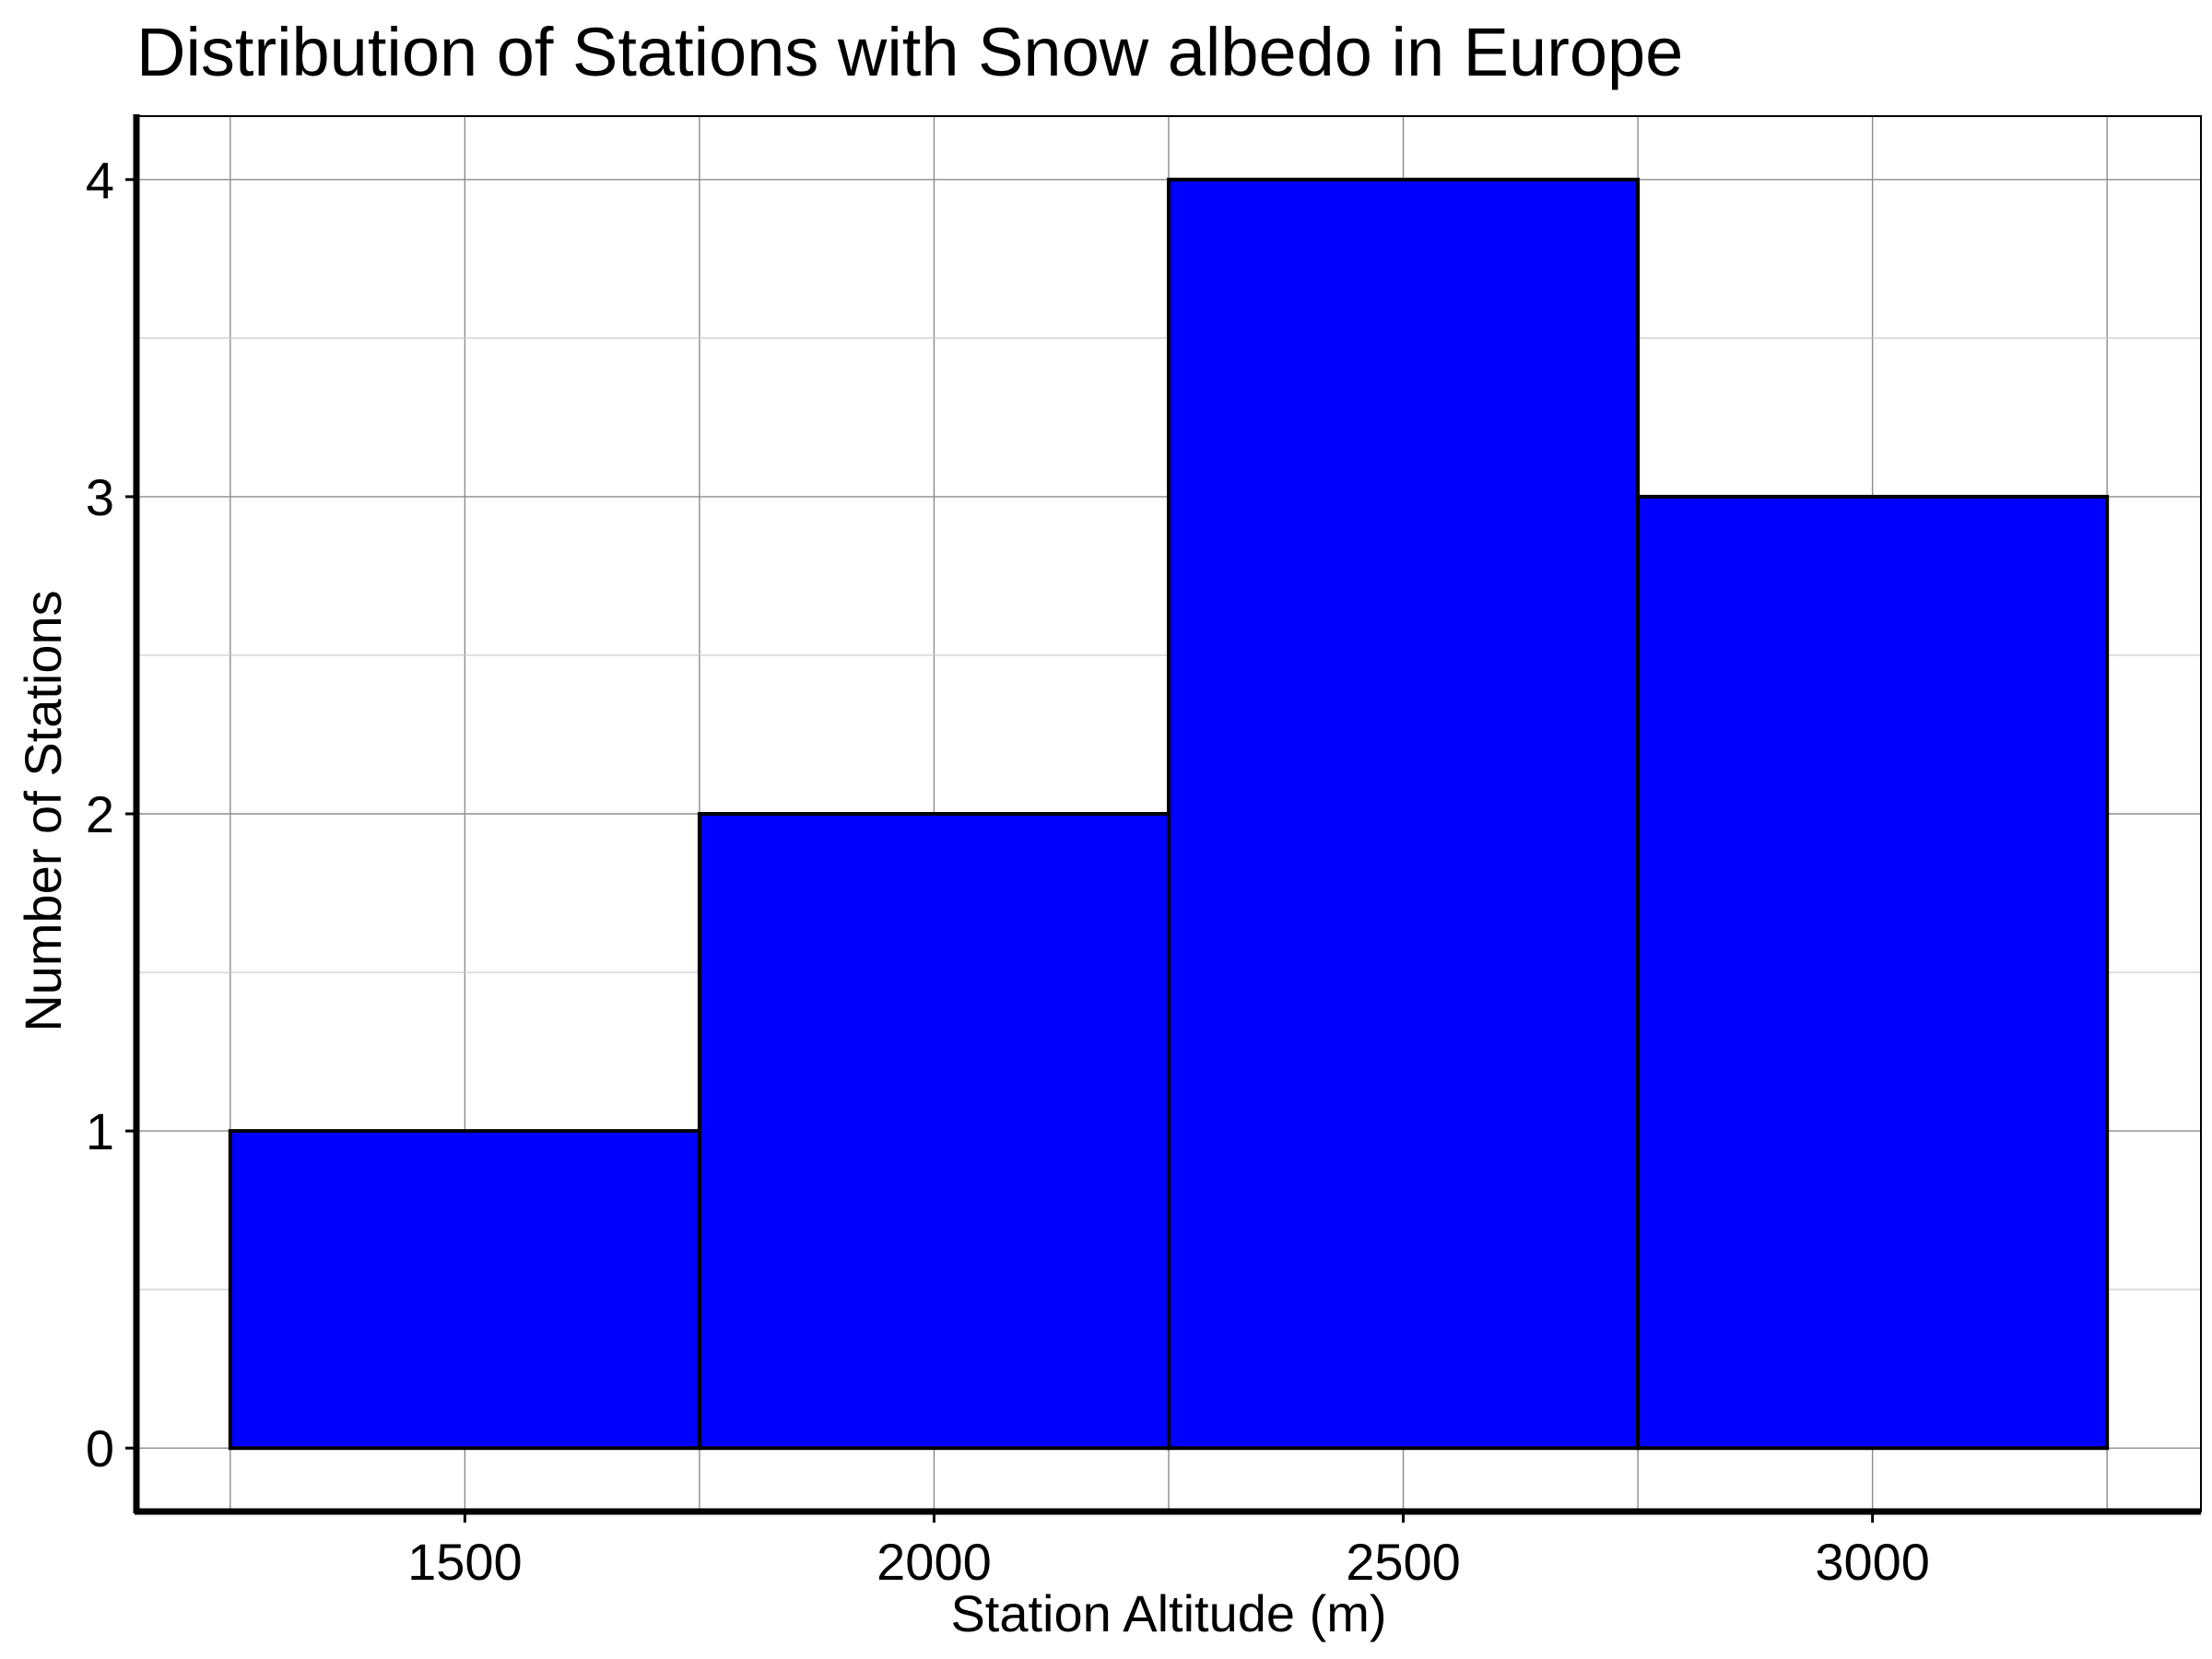 The height and width of the screenshot is (1659, 2212). What do you see at coordinates (1872, 1562) in the screenshot?
I see `x-tick-label: 3000` at bounding box center [1872, 1562].